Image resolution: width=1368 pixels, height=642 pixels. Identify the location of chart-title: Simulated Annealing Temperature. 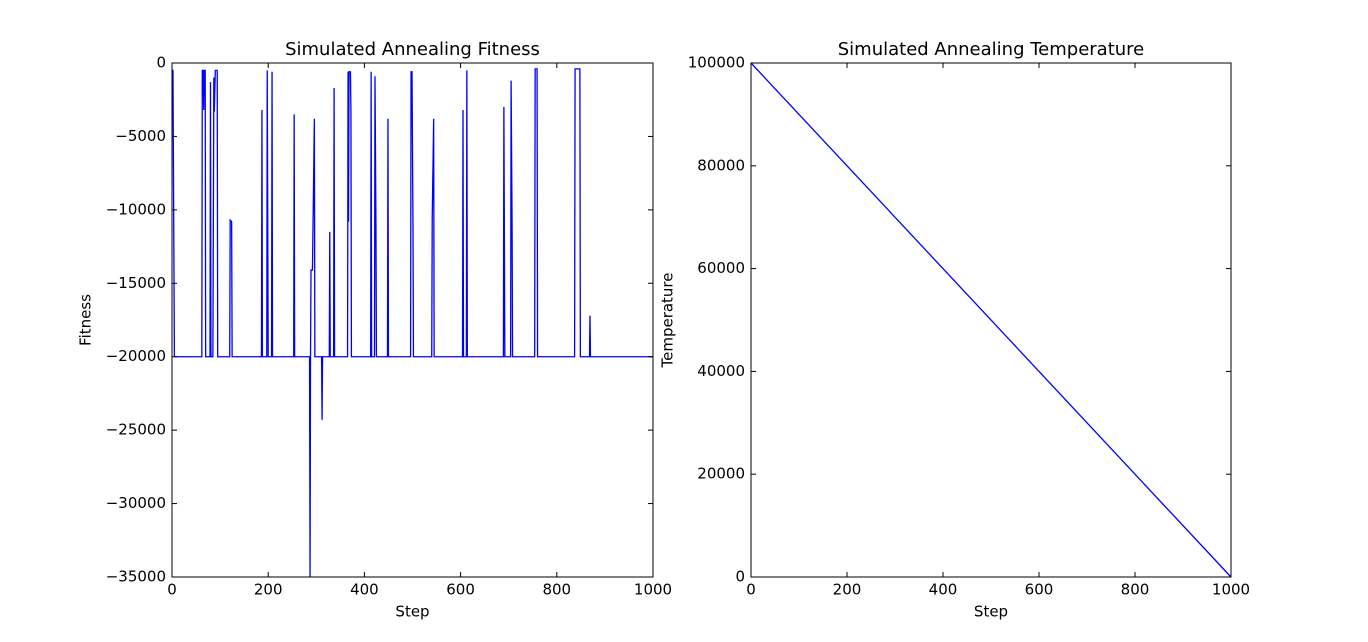
(991, 49).